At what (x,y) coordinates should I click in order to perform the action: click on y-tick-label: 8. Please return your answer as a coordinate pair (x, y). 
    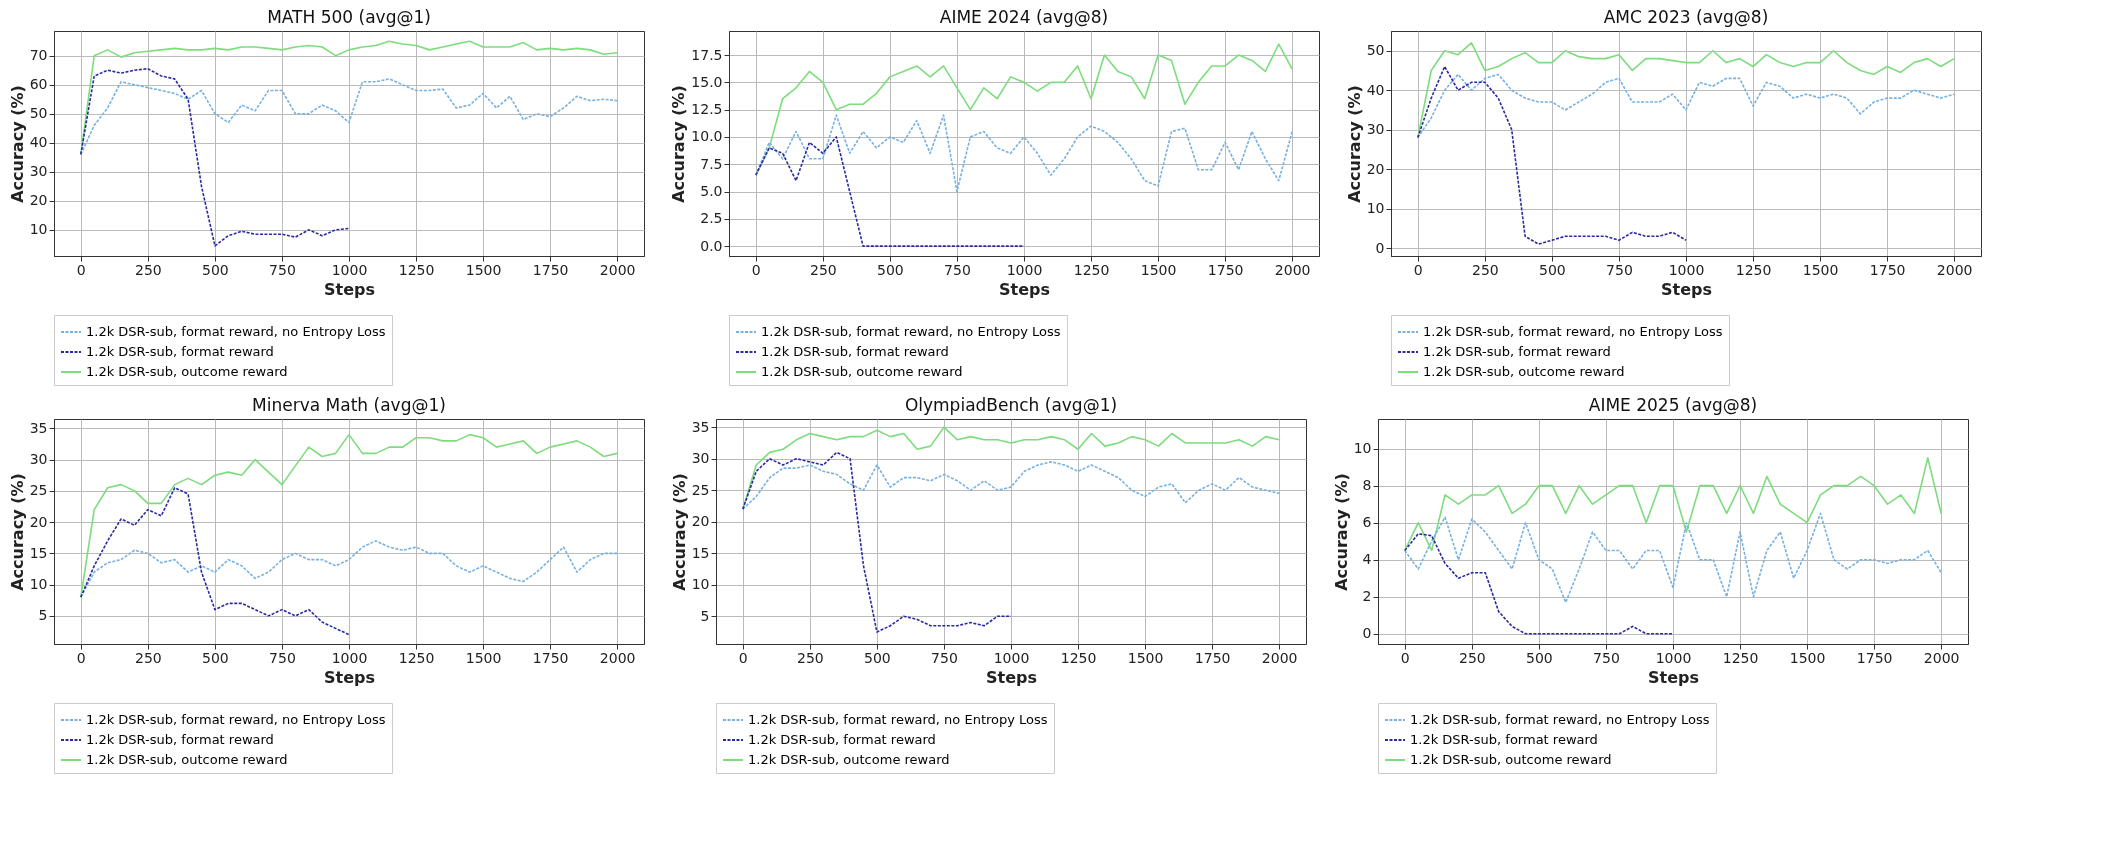
    Looking at the image, I should click on (1367, 485).